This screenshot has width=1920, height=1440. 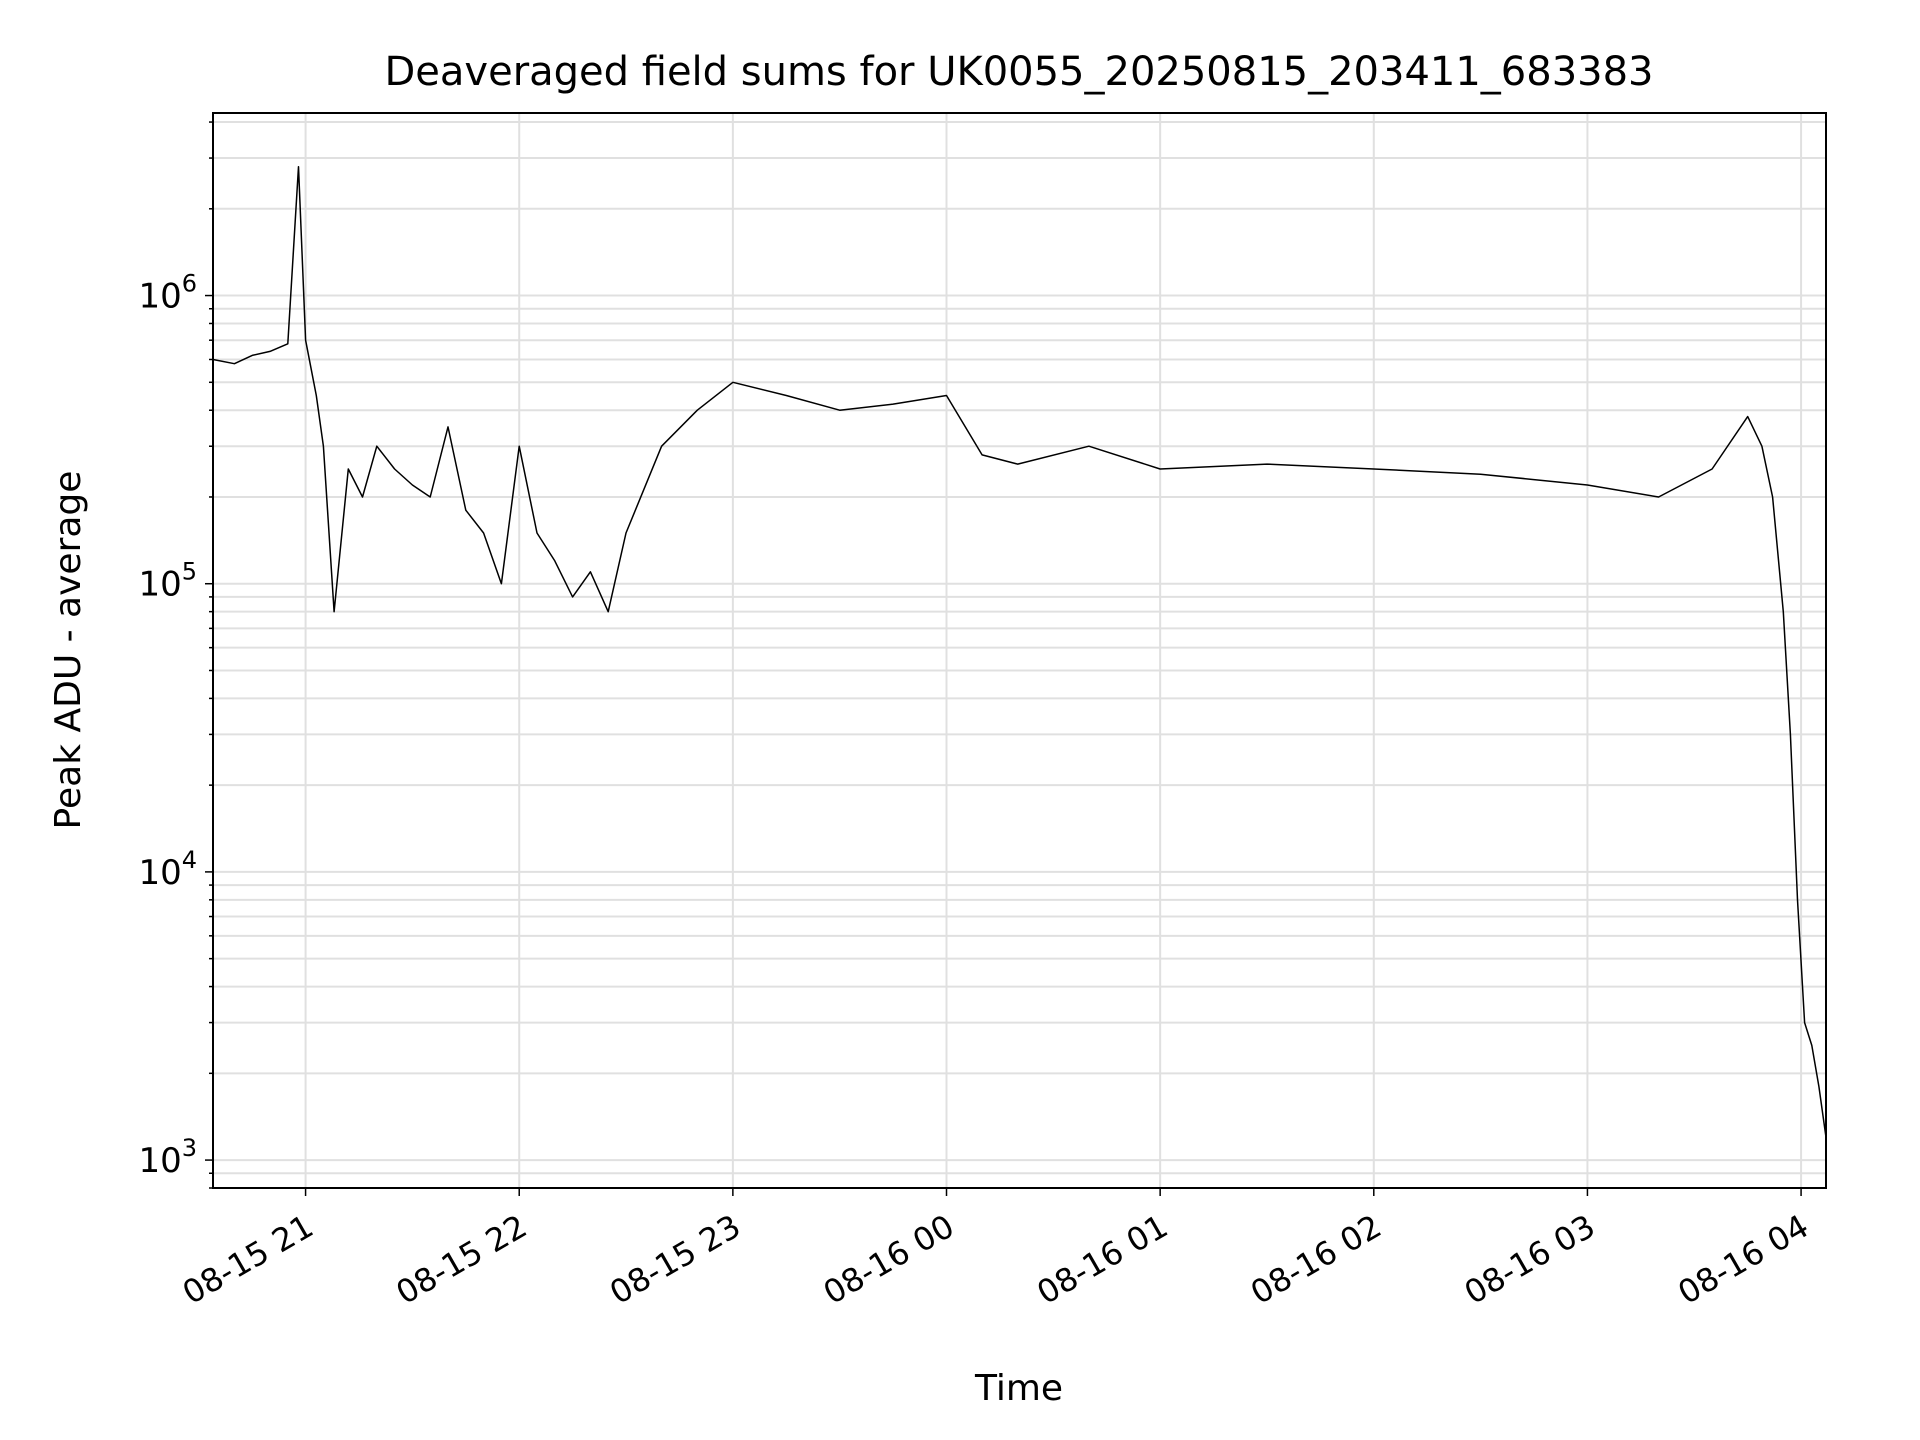 What do you see at coordinates (175, 655) in the screenshot?
I see `y-axis-ticks: 10³ 10⁴ 10⁵ 10⁶` at bounding box center [175, 655].